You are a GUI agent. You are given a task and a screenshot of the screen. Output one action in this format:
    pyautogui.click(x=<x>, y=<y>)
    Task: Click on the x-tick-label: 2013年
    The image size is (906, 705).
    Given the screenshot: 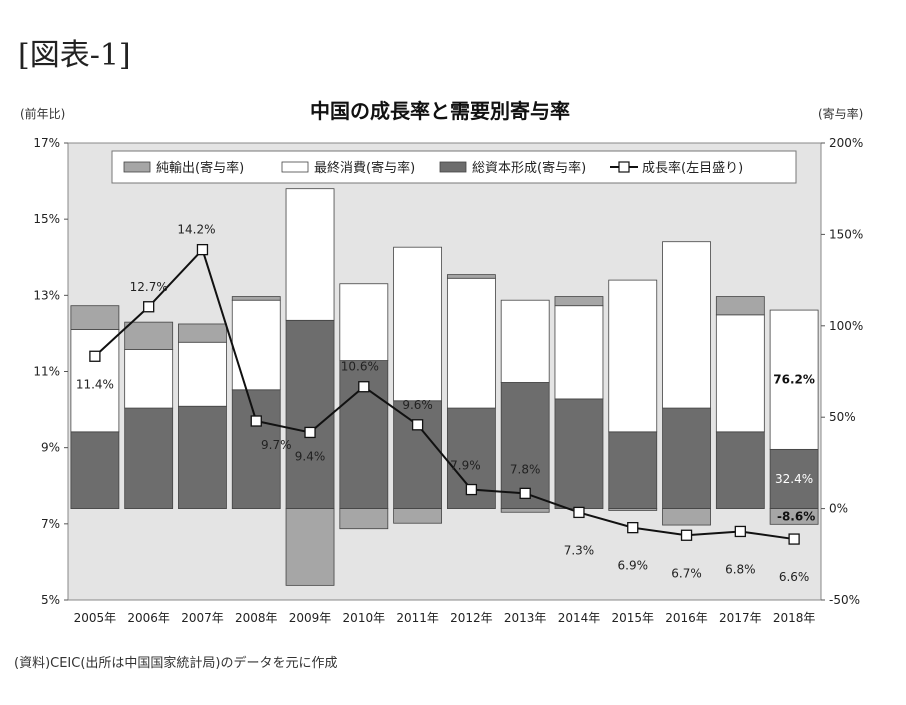 What is the action you would take?
    pyautogui.click(x=525, y=618)
    